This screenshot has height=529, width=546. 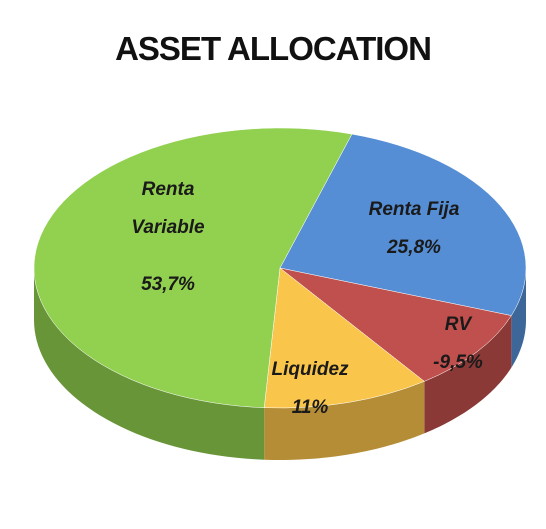 I want to click on slice-label: RV, so click(x=458, y=324).